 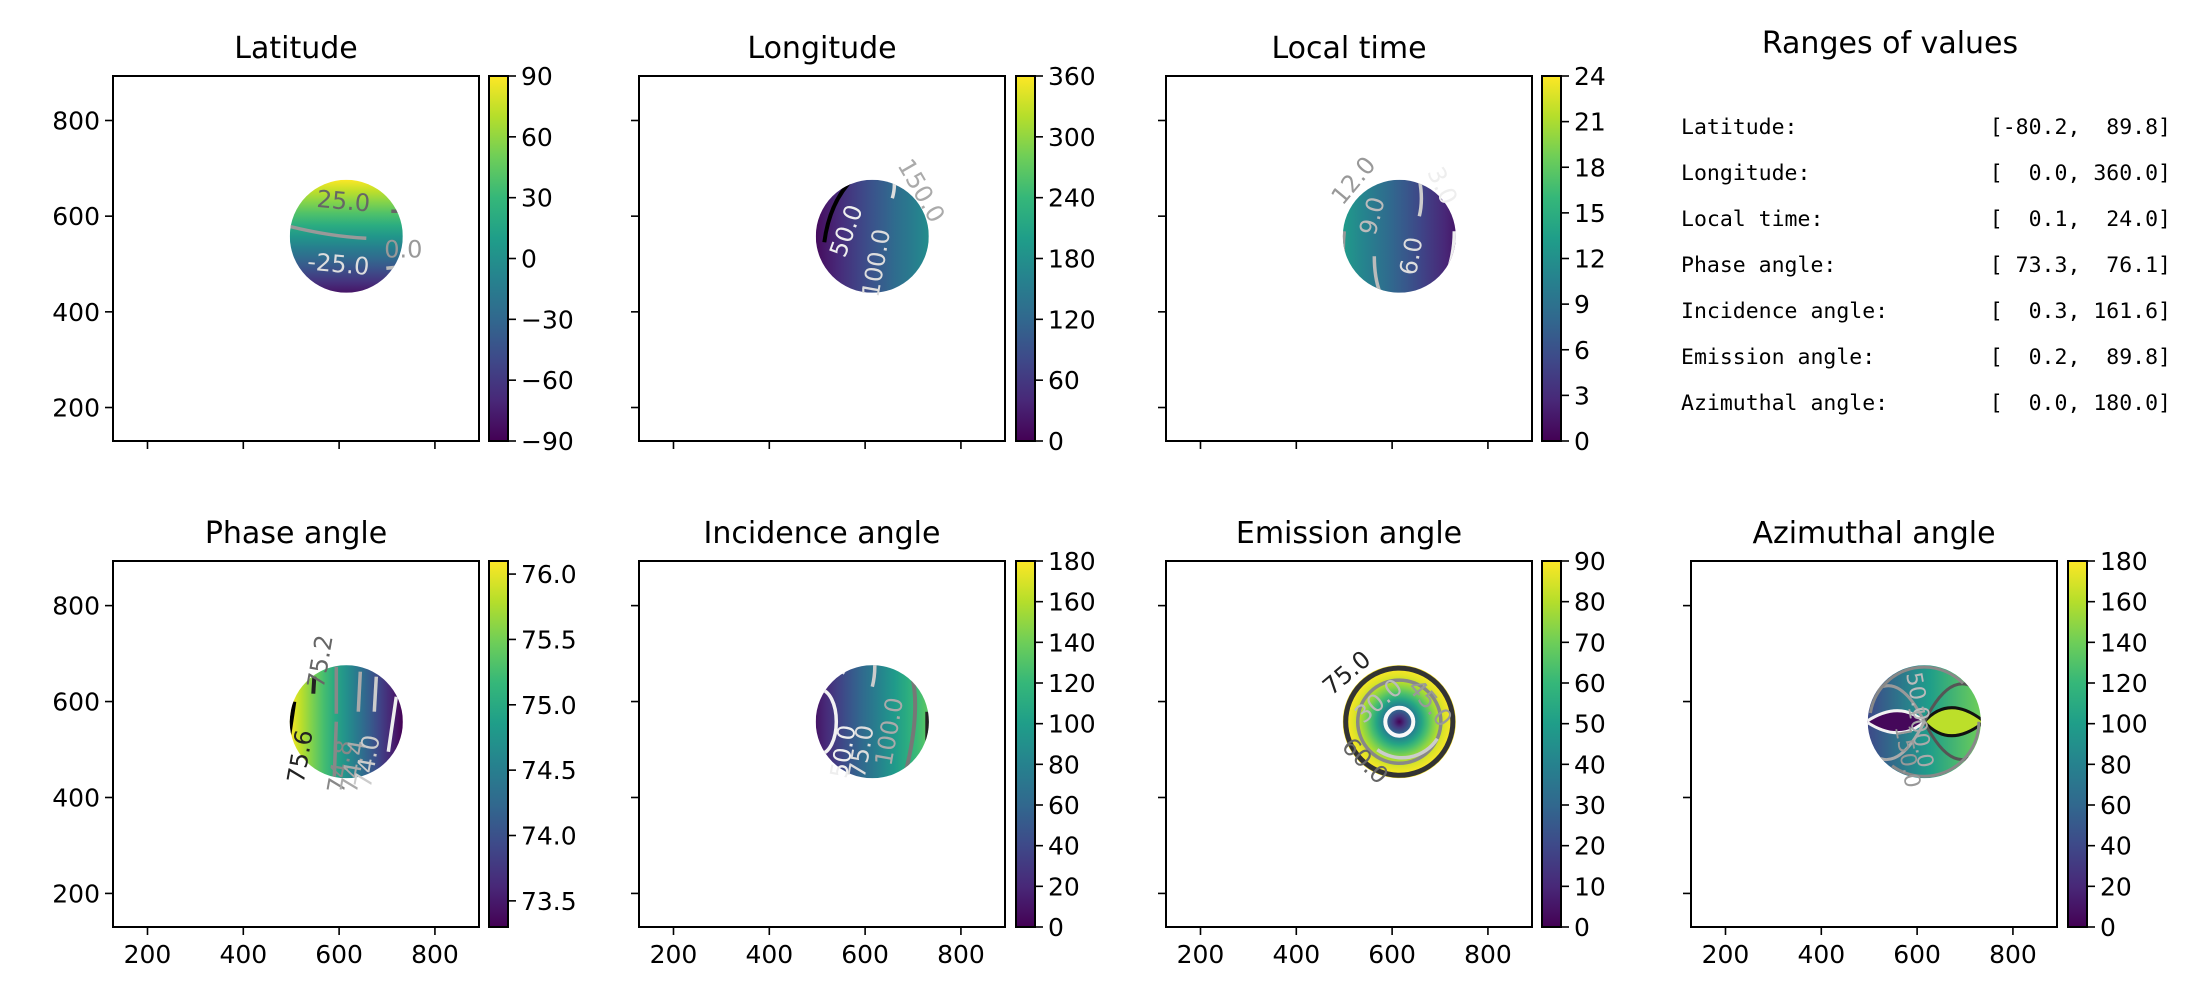 I want to click on panel-title: Local time, so click(x=1348, y=48).